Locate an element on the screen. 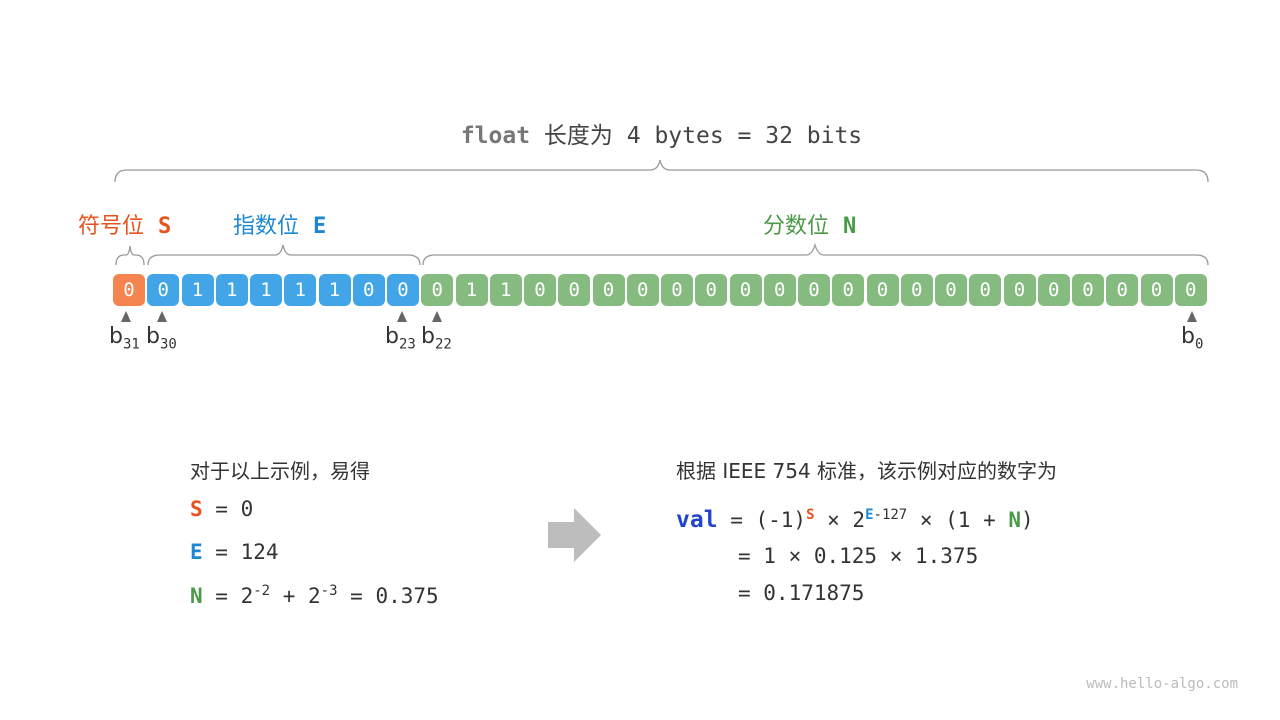 The image size is (1280, 720). exponent-label-text: 指数位 is located at coordinates (266, 226).